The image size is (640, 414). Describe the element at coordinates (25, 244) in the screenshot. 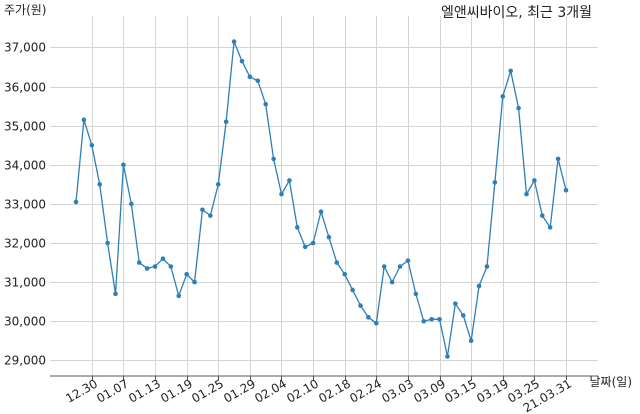

I see `y-tick-label: 32,000` at that location.